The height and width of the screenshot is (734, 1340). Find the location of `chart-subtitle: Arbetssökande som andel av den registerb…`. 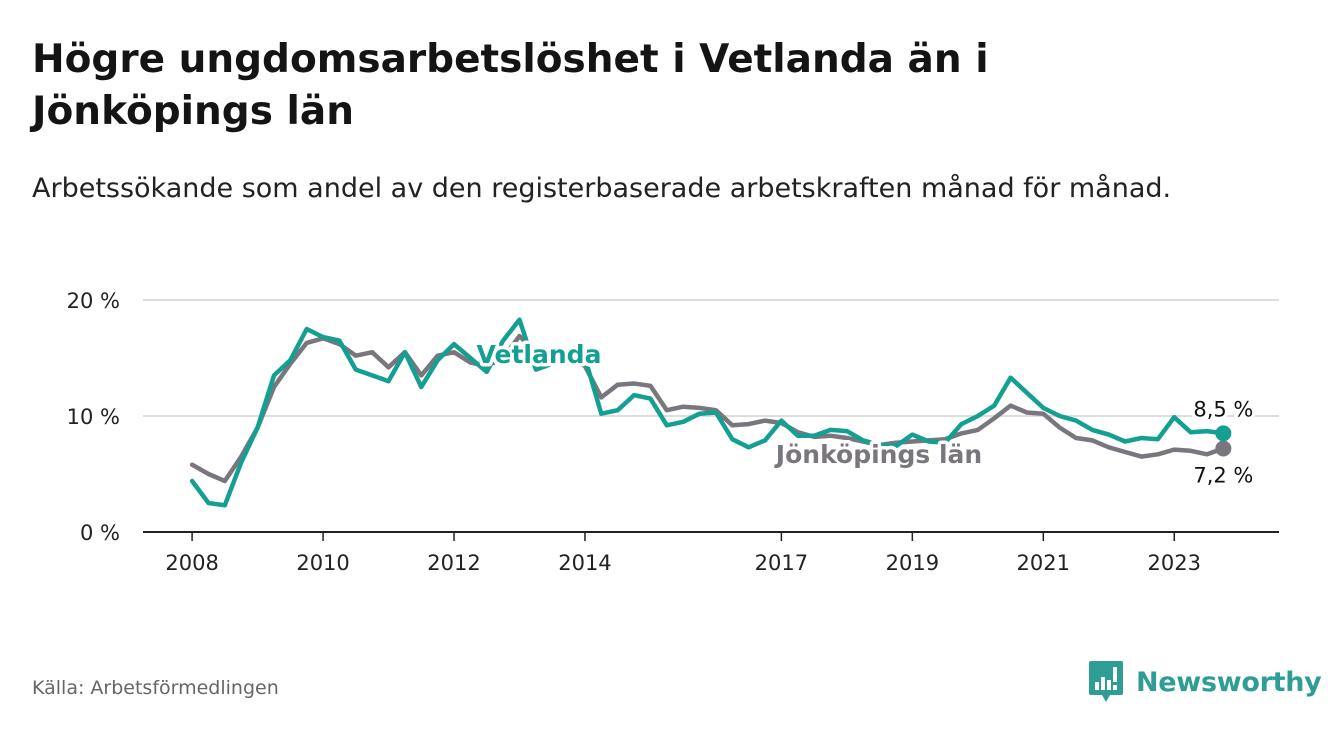

chart-subtitle: Arbetssökande som andel av den registerb… is located at coordinates (602, 188).